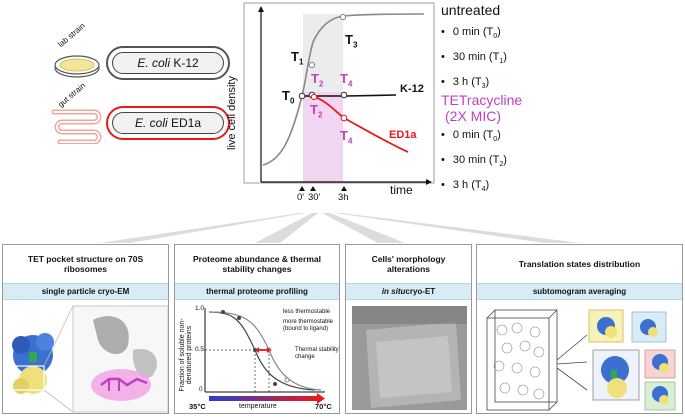 The width and height of the screenshot is (685, 417). What do you see at coordinates (346, 137) in the screenshot?
I see `label-t4-bottom: T4` at bounding box center [346, 137].